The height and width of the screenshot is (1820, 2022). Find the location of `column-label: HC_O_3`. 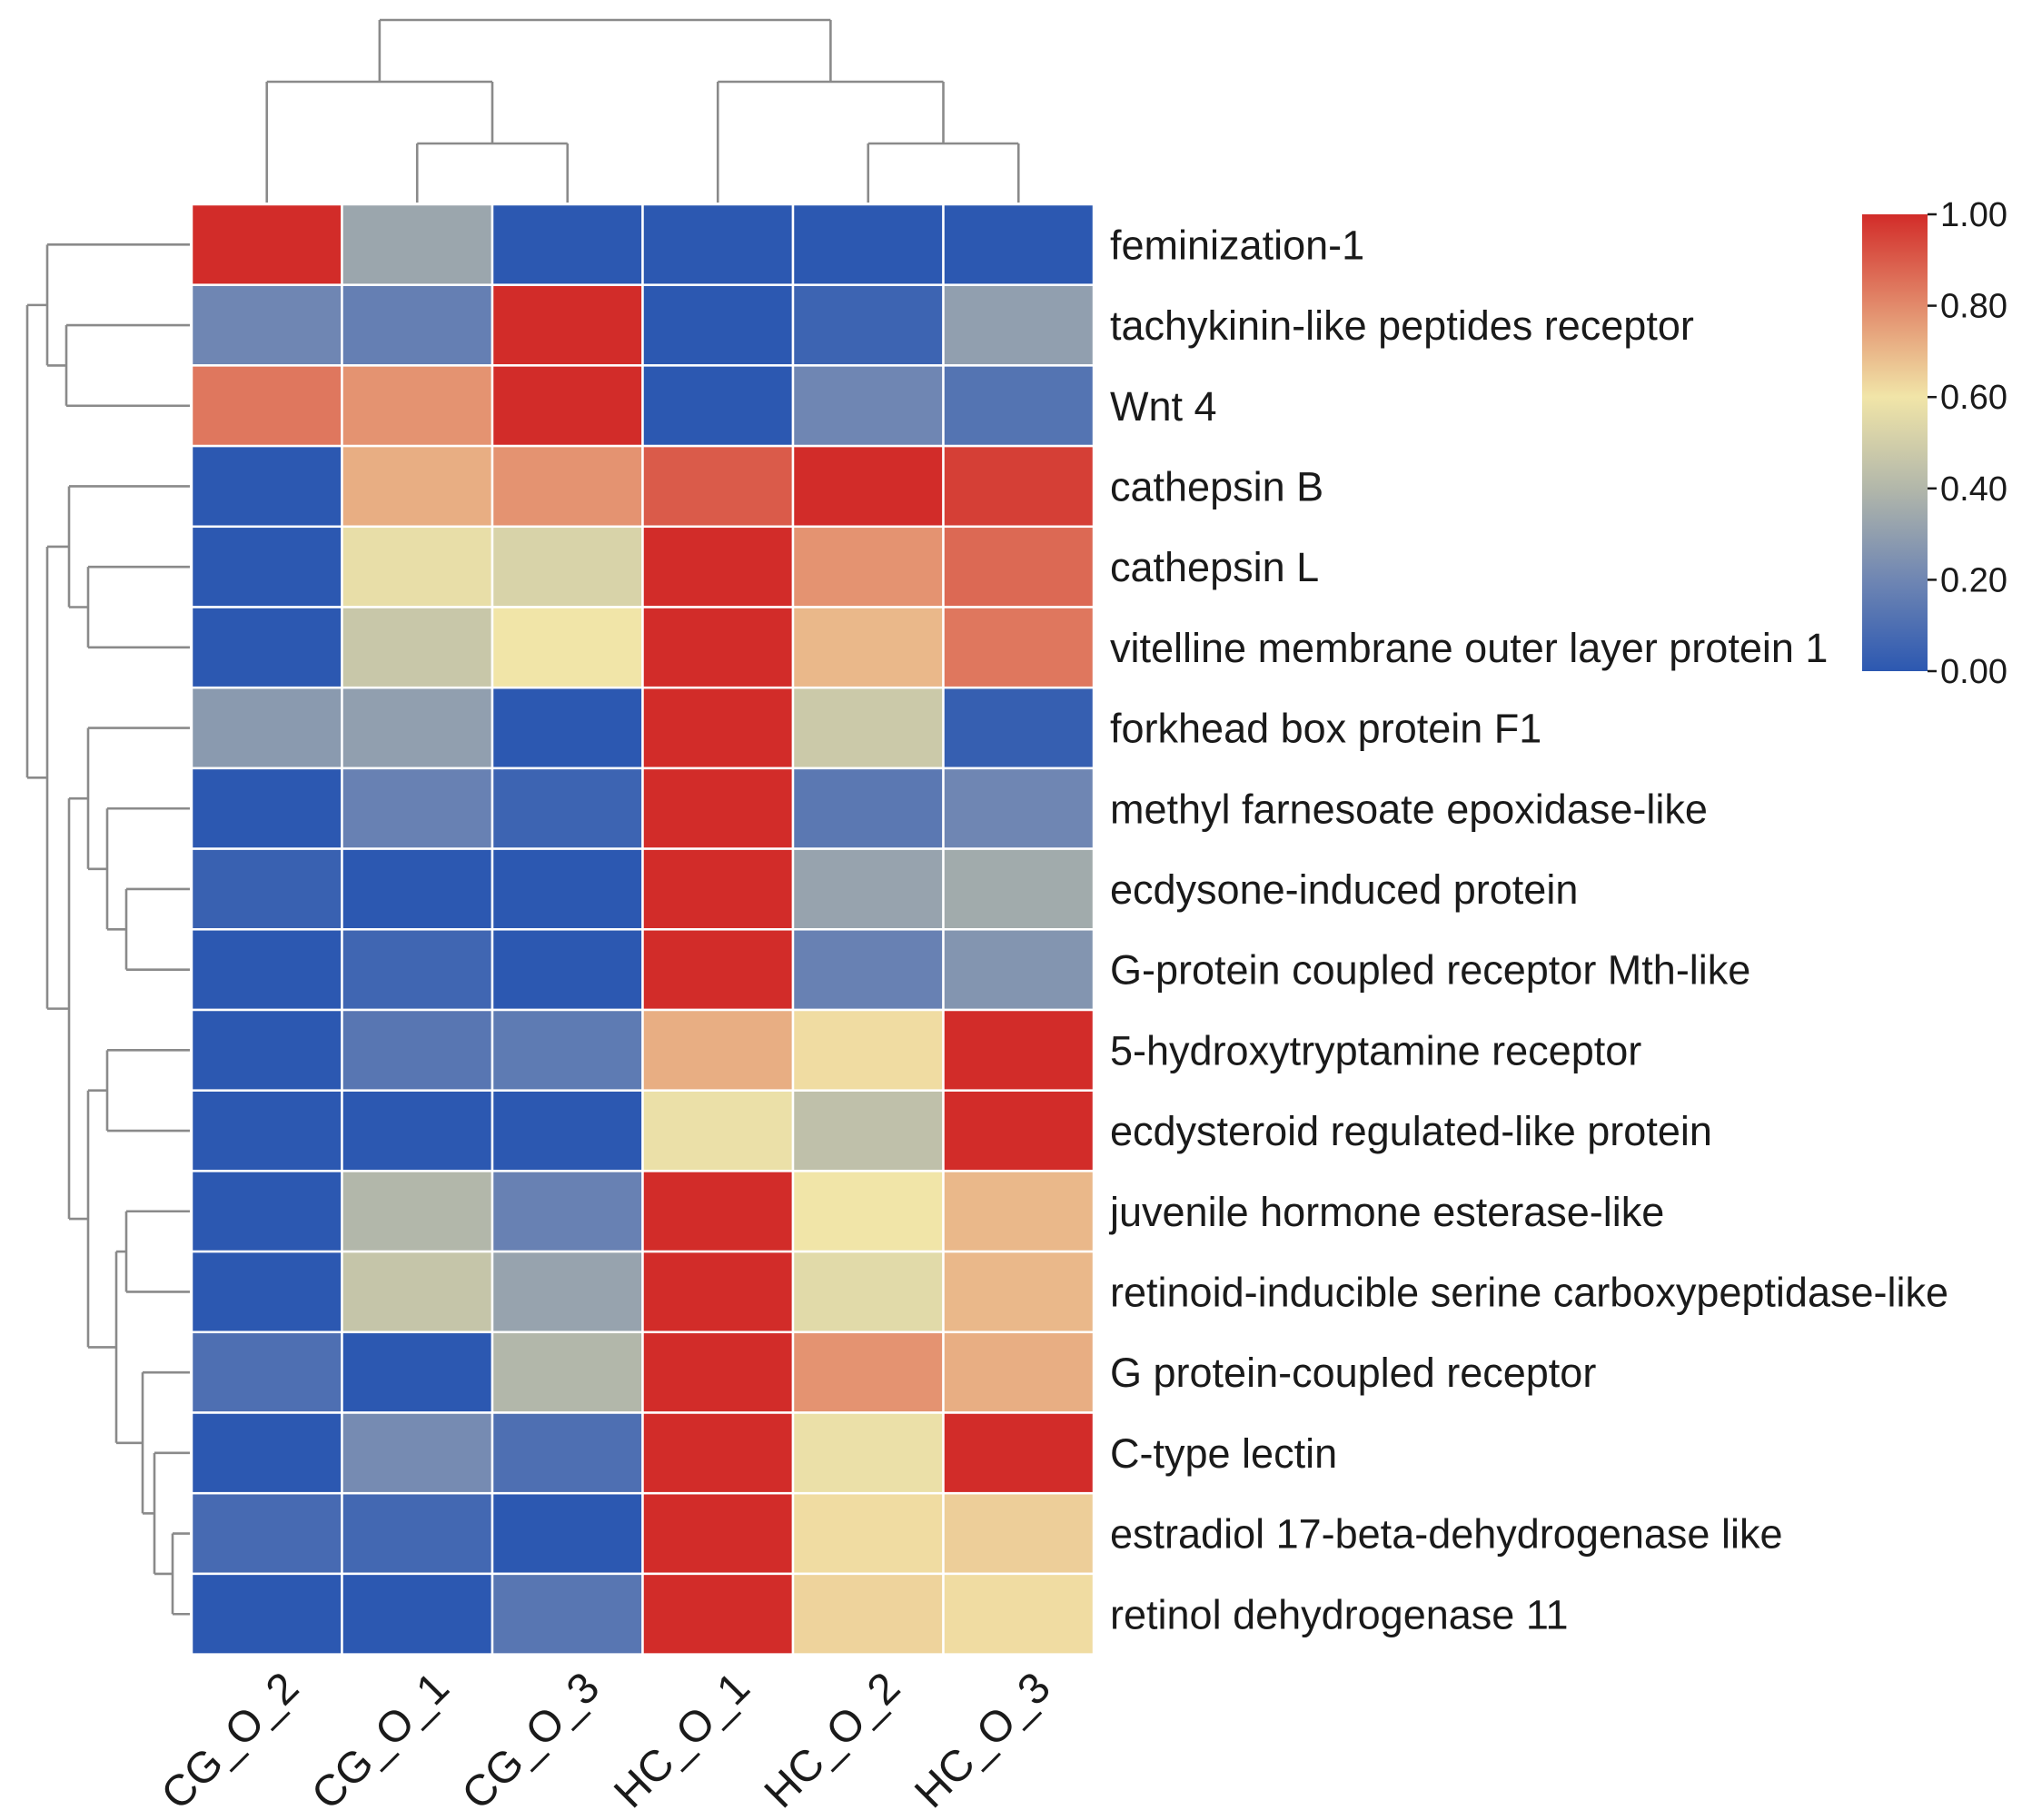

column-label: HC_O_3 is located at coordinates (983, 1741).